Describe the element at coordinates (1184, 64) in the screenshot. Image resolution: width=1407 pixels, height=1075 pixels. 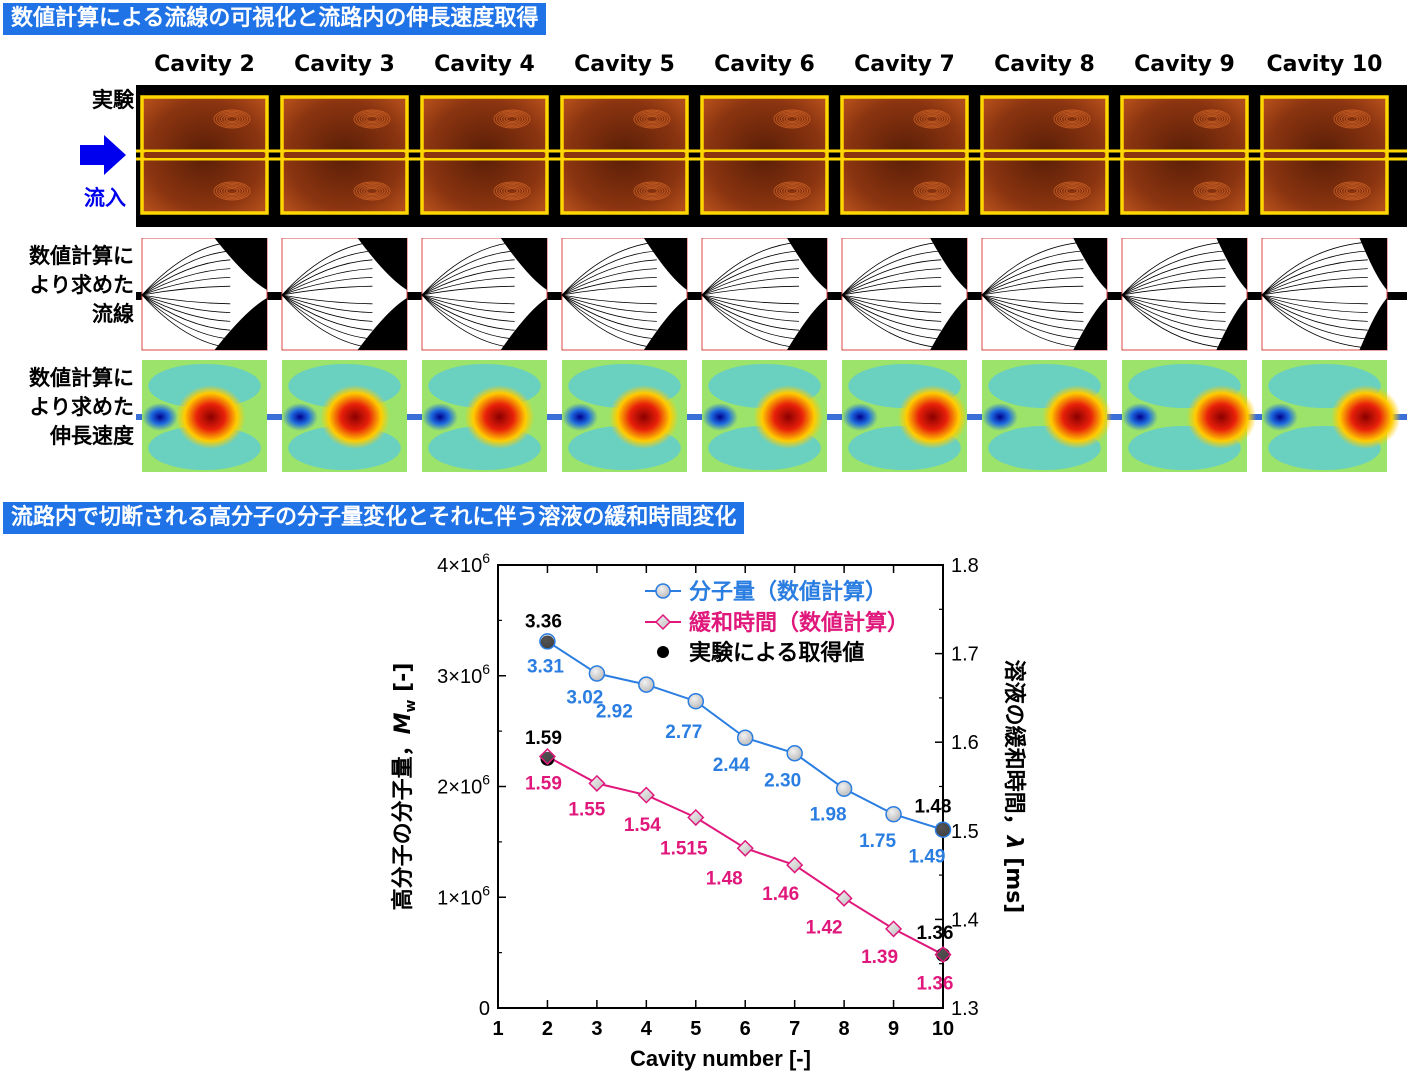
I see `cavity-label: Cavity 9` at that location.